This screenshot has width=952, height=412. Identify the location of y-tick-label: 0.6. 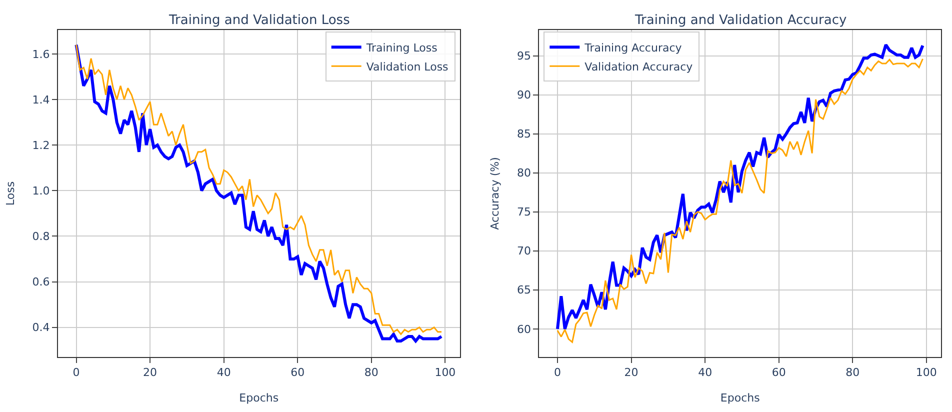
(41, 282).